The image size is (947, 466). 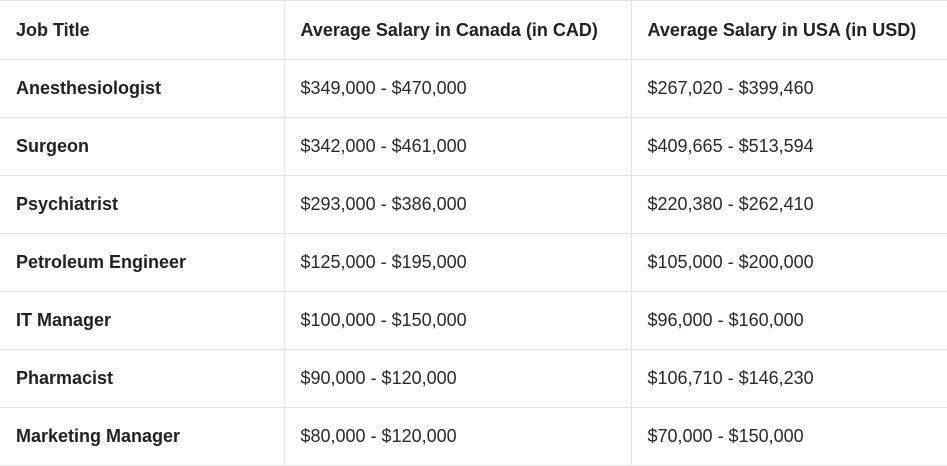 What do you see at coordinates (788, 204) in the screenshot?
I see `salary-usa-cell: $220,380 - $262,410` at bounding box center [788, 204].